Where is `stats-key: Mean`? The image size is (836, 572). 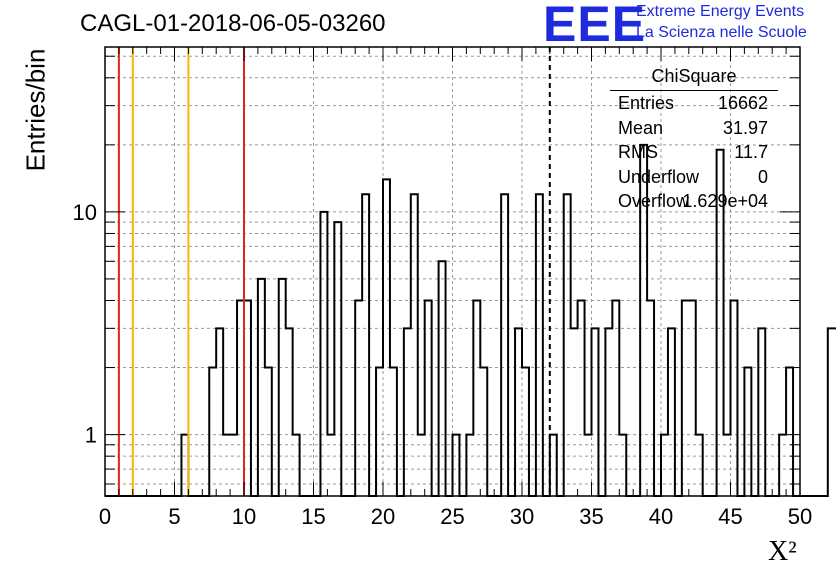 stats-key: Mean is located at coordinates (641, 127).